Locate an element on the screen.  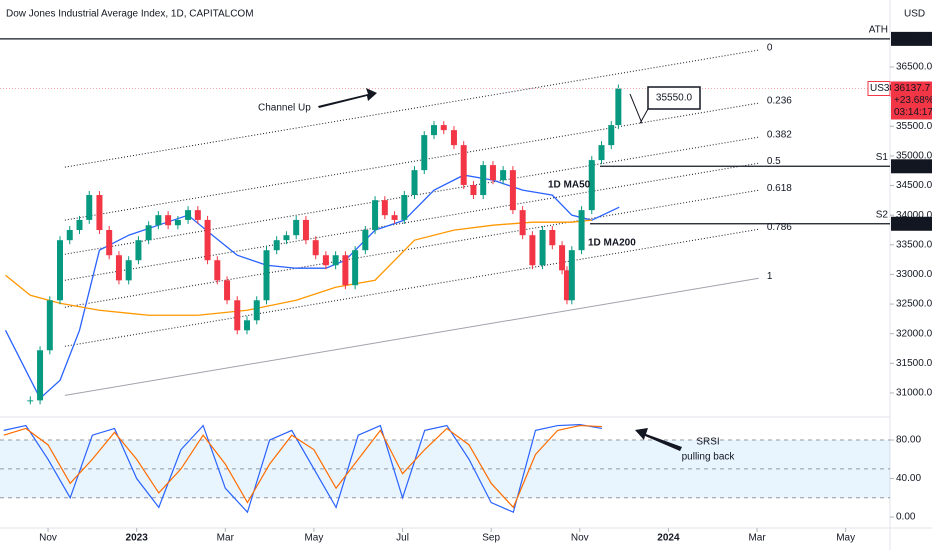
x-tick-label: Jul is located at coordinates (402, 538).